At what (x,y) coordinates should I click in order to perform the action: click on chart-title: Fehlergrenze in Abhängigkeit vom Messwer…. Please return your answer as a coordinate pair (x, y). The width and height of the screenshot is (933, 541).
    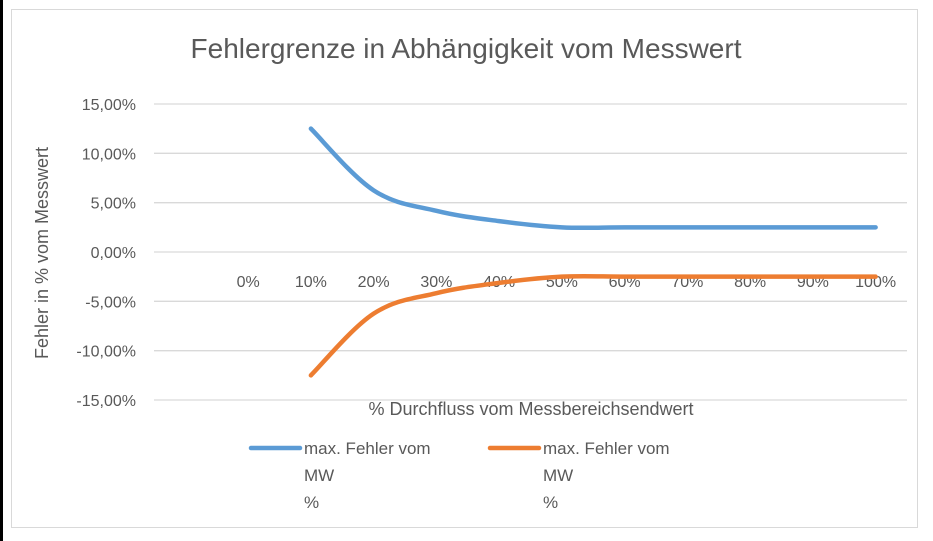
    Looking at the image, I should click on (466, 48).